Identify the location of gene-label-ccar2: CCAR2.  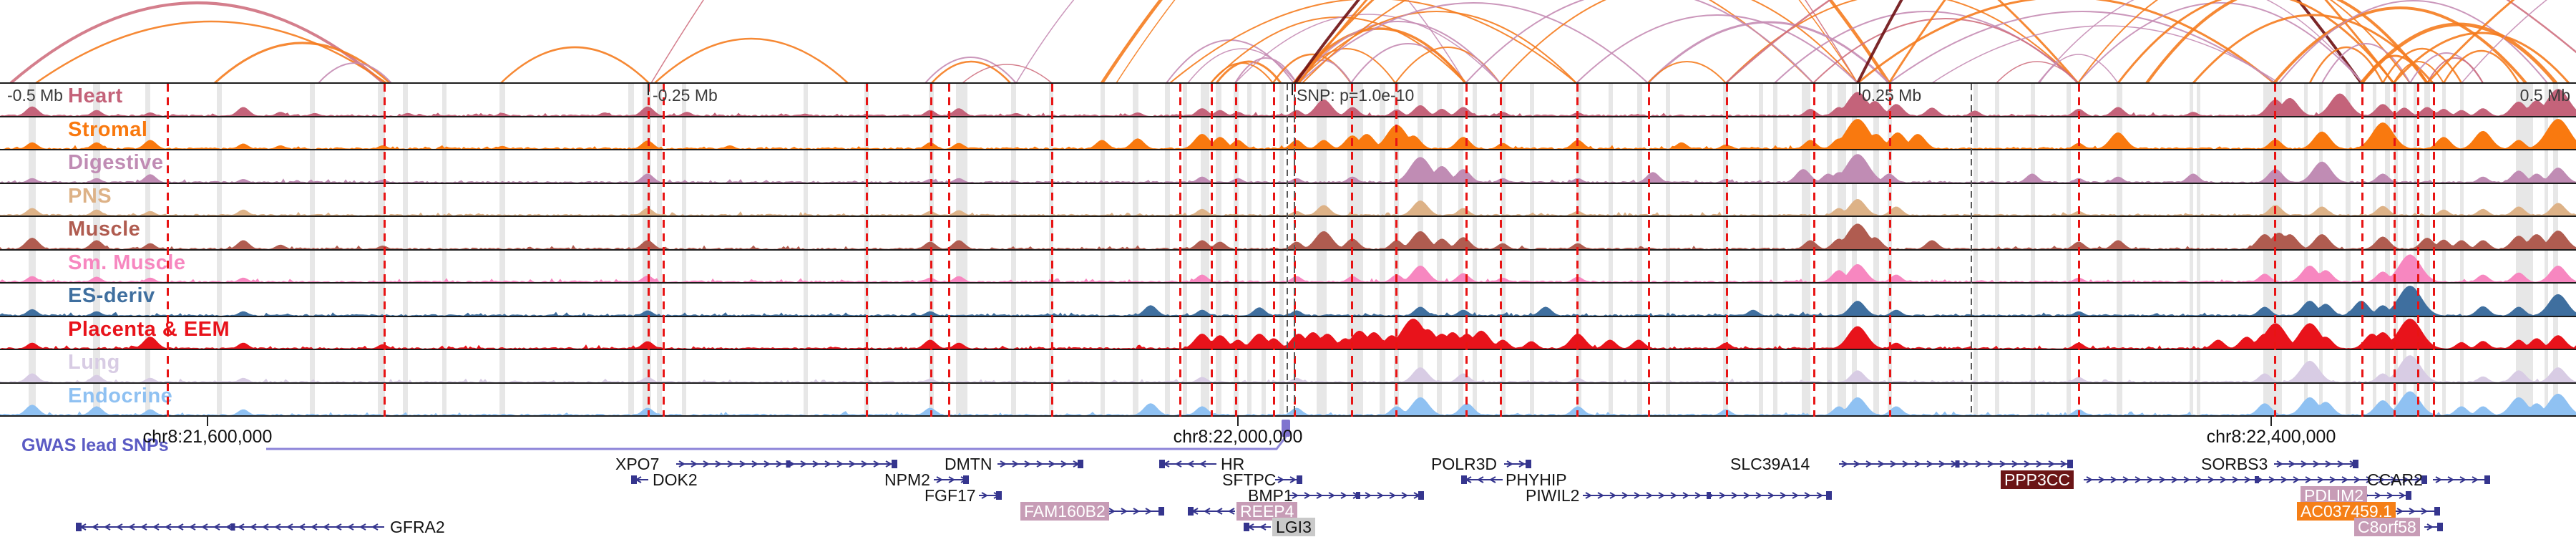
(2395, 479).